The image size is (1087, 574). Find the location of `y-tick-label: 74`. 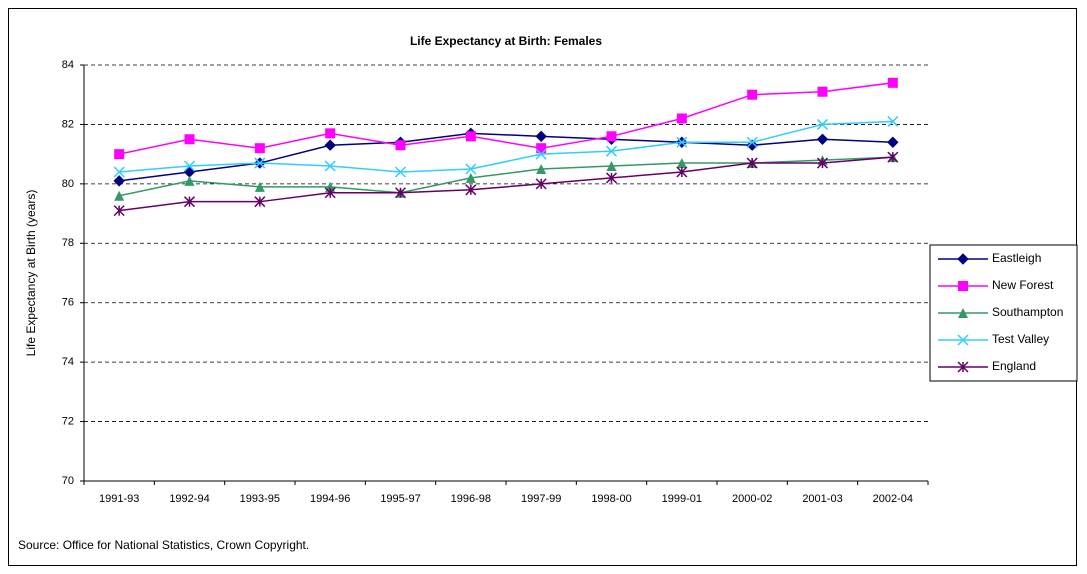

y-tick-label: 74 is located at coordinates (68, 362).